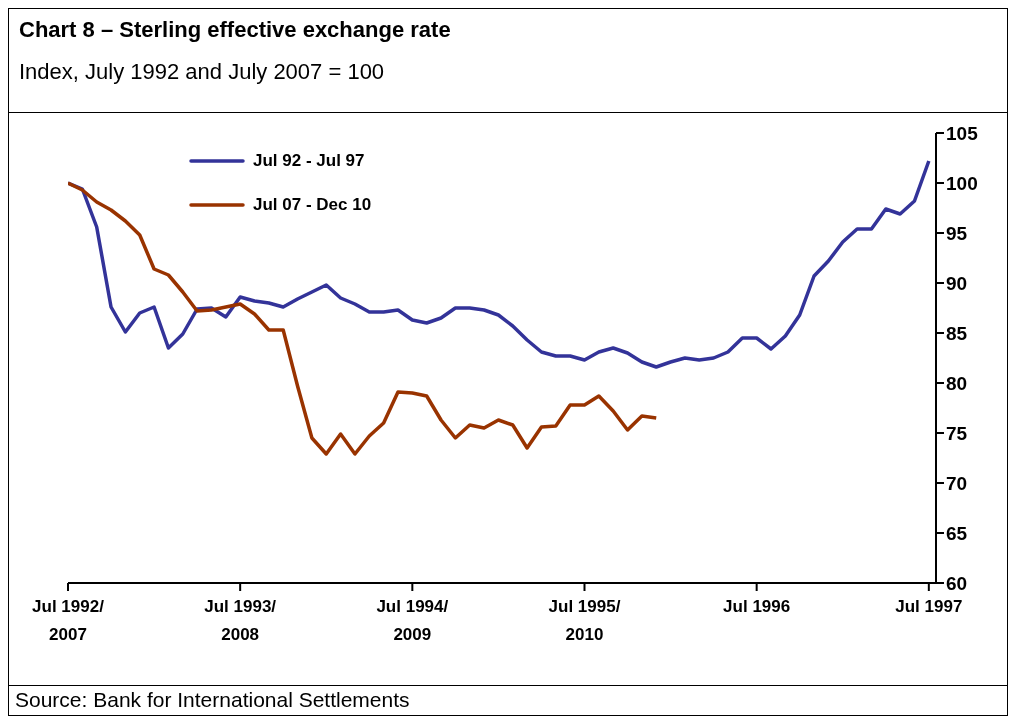 The image size is (1015, 724). I want to click on source-note: Source: Bank for International Settlements, so click(212, 699).